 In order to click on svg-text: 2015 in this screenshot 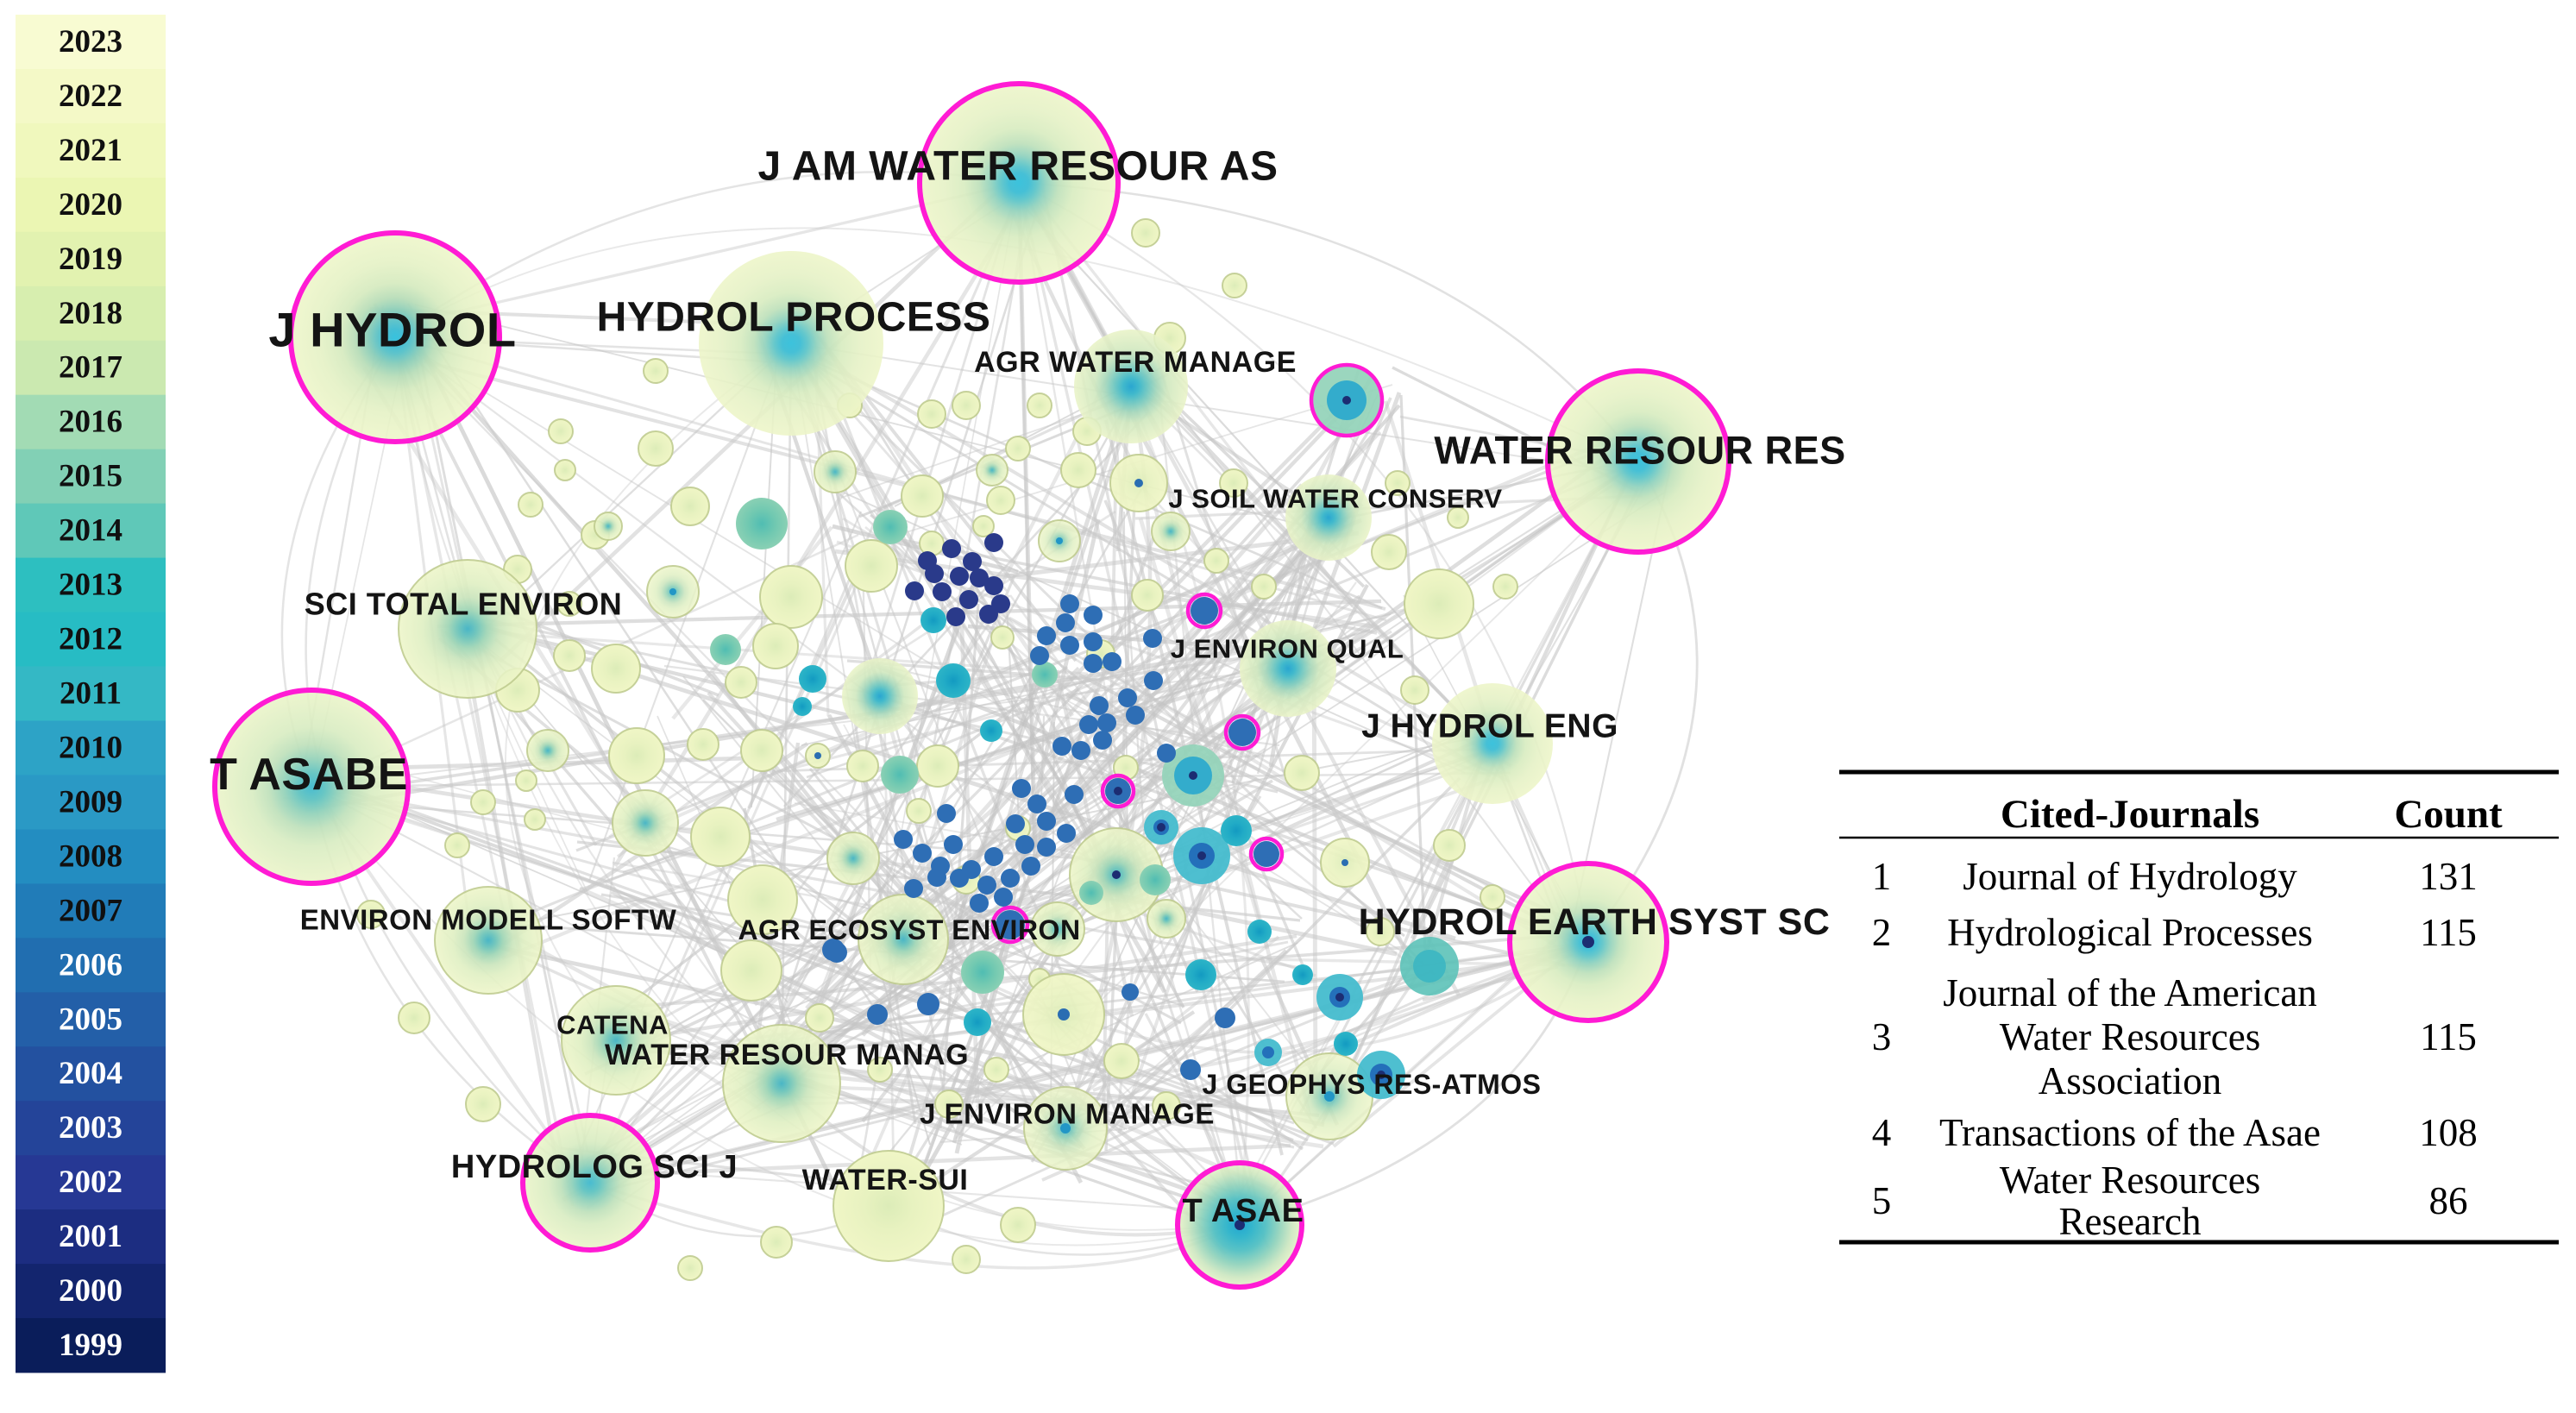, I will do `click(91, 476)`.